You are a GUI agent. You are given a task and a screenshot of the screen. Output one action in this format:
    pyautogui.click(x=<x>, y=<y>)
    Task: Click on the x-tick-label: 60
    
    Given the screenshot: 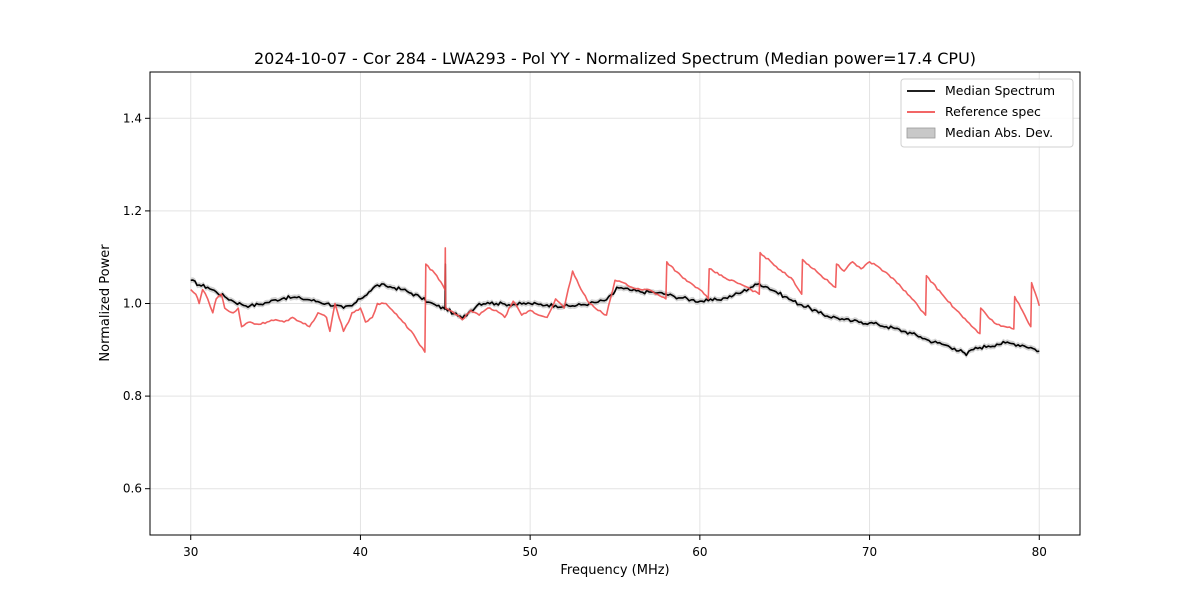 What is the action you would take?
    pyautogui.click(x=699, y=552)
    